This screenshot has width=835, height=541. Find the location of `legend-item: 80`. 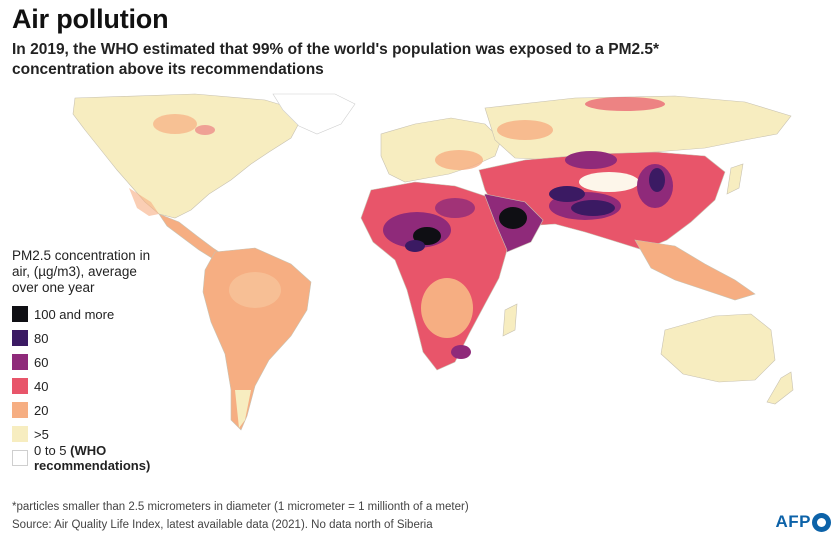

legend-item: 80 is located at coordinates (117, 338).